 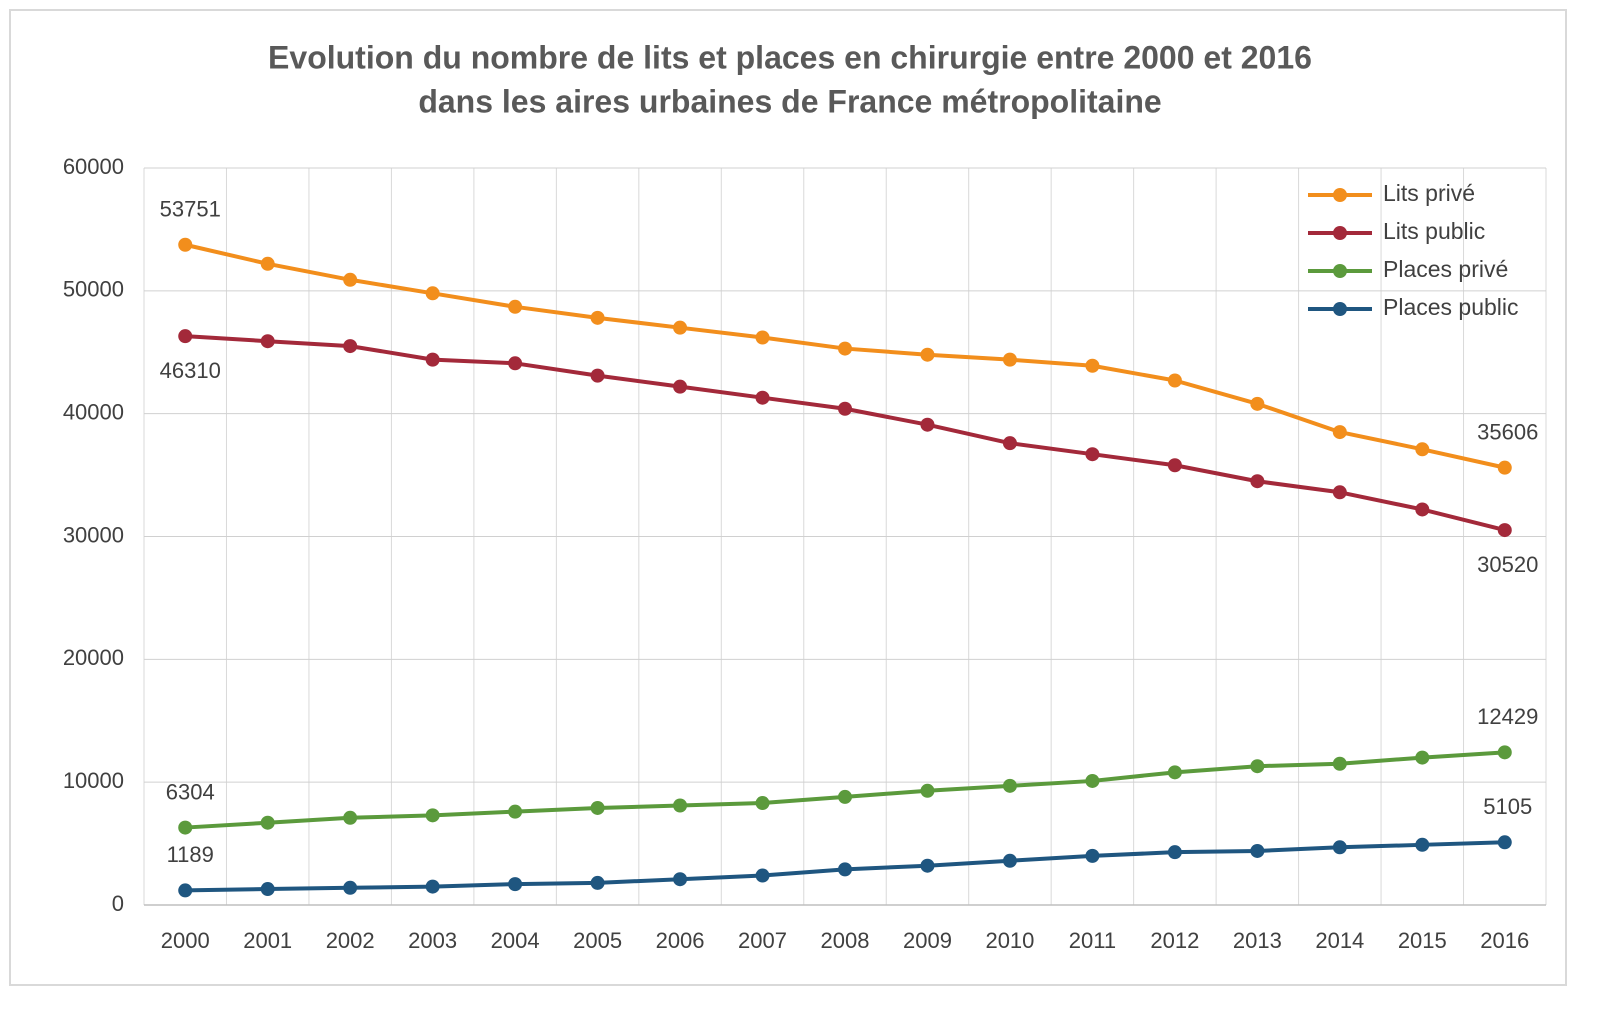 I want to click on y-tick-label: 50000, so click(x=93, y=289).